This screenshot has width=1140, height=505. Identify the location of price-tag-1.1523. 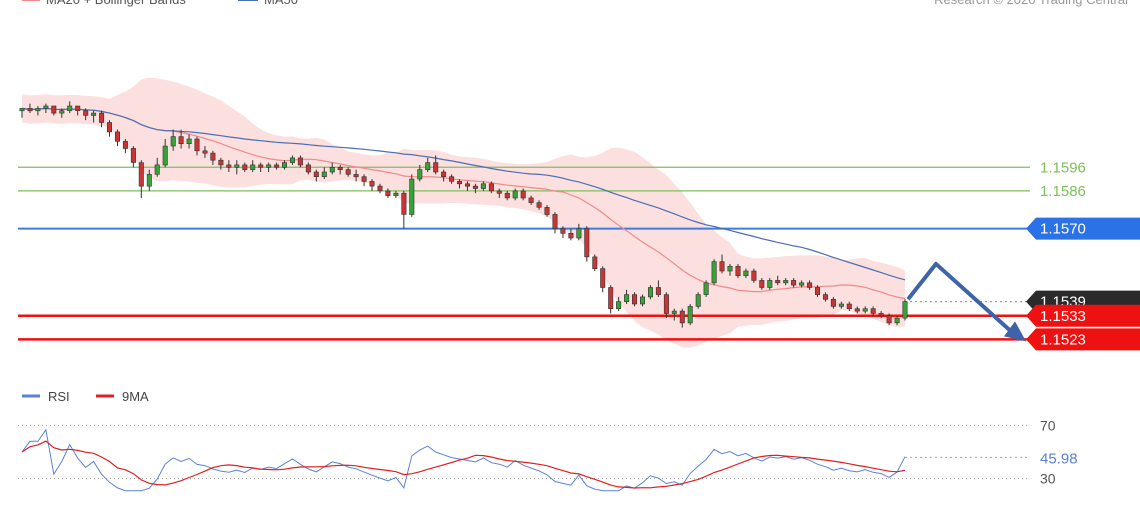
(1083, 339).